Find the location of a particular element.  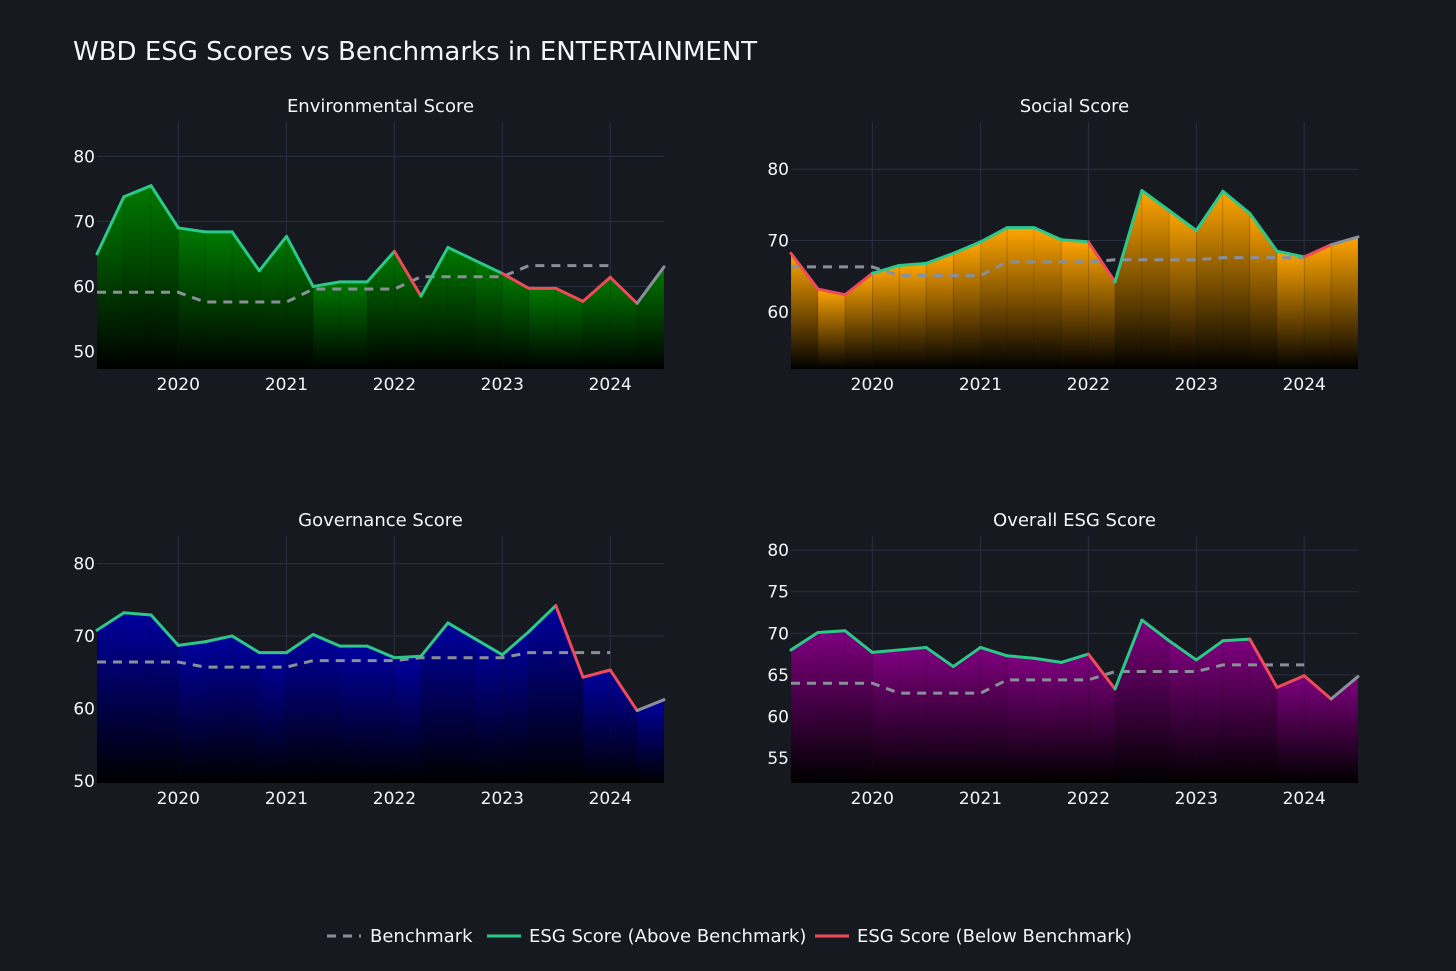

legend-above-label: ESG Score (Above Benchmark) is located at coordinates (667, 936).